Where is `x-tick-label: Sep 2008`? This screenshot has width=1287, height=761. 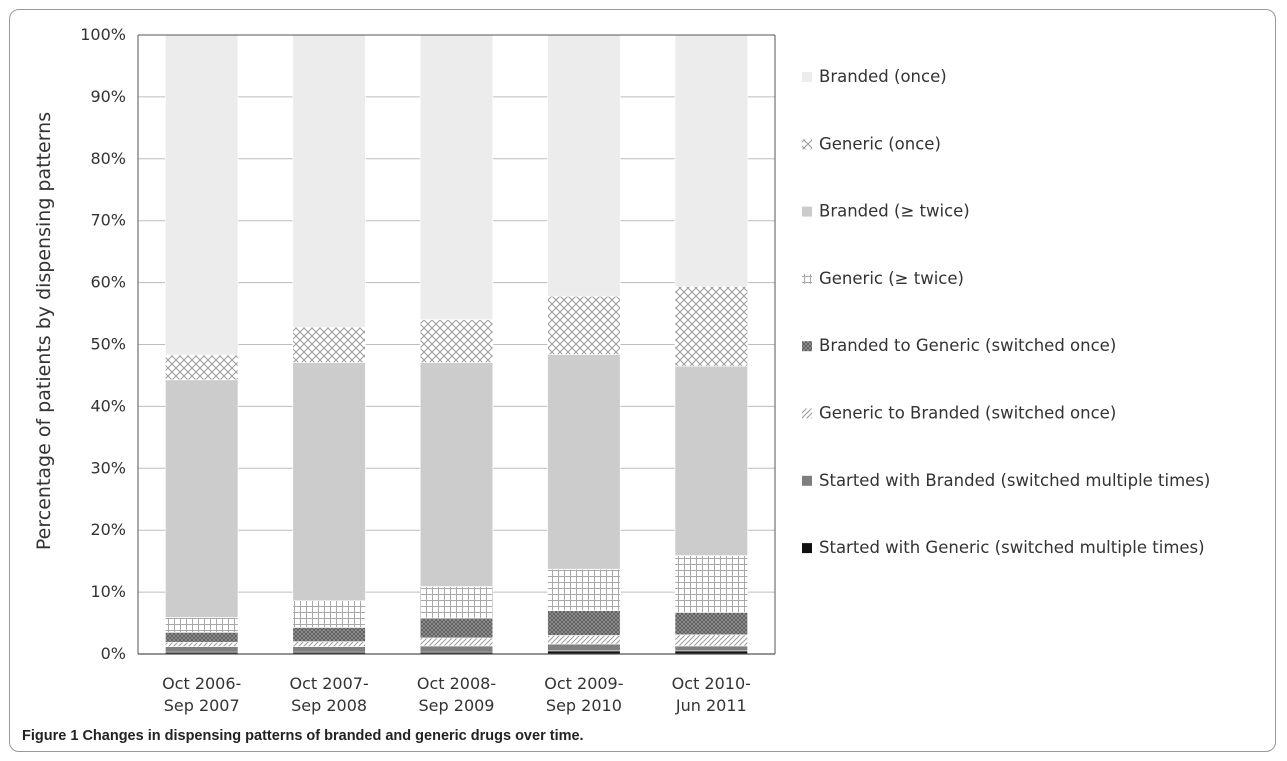
x-tick-label: Sep 2008 is located at coordinates (329, 705).